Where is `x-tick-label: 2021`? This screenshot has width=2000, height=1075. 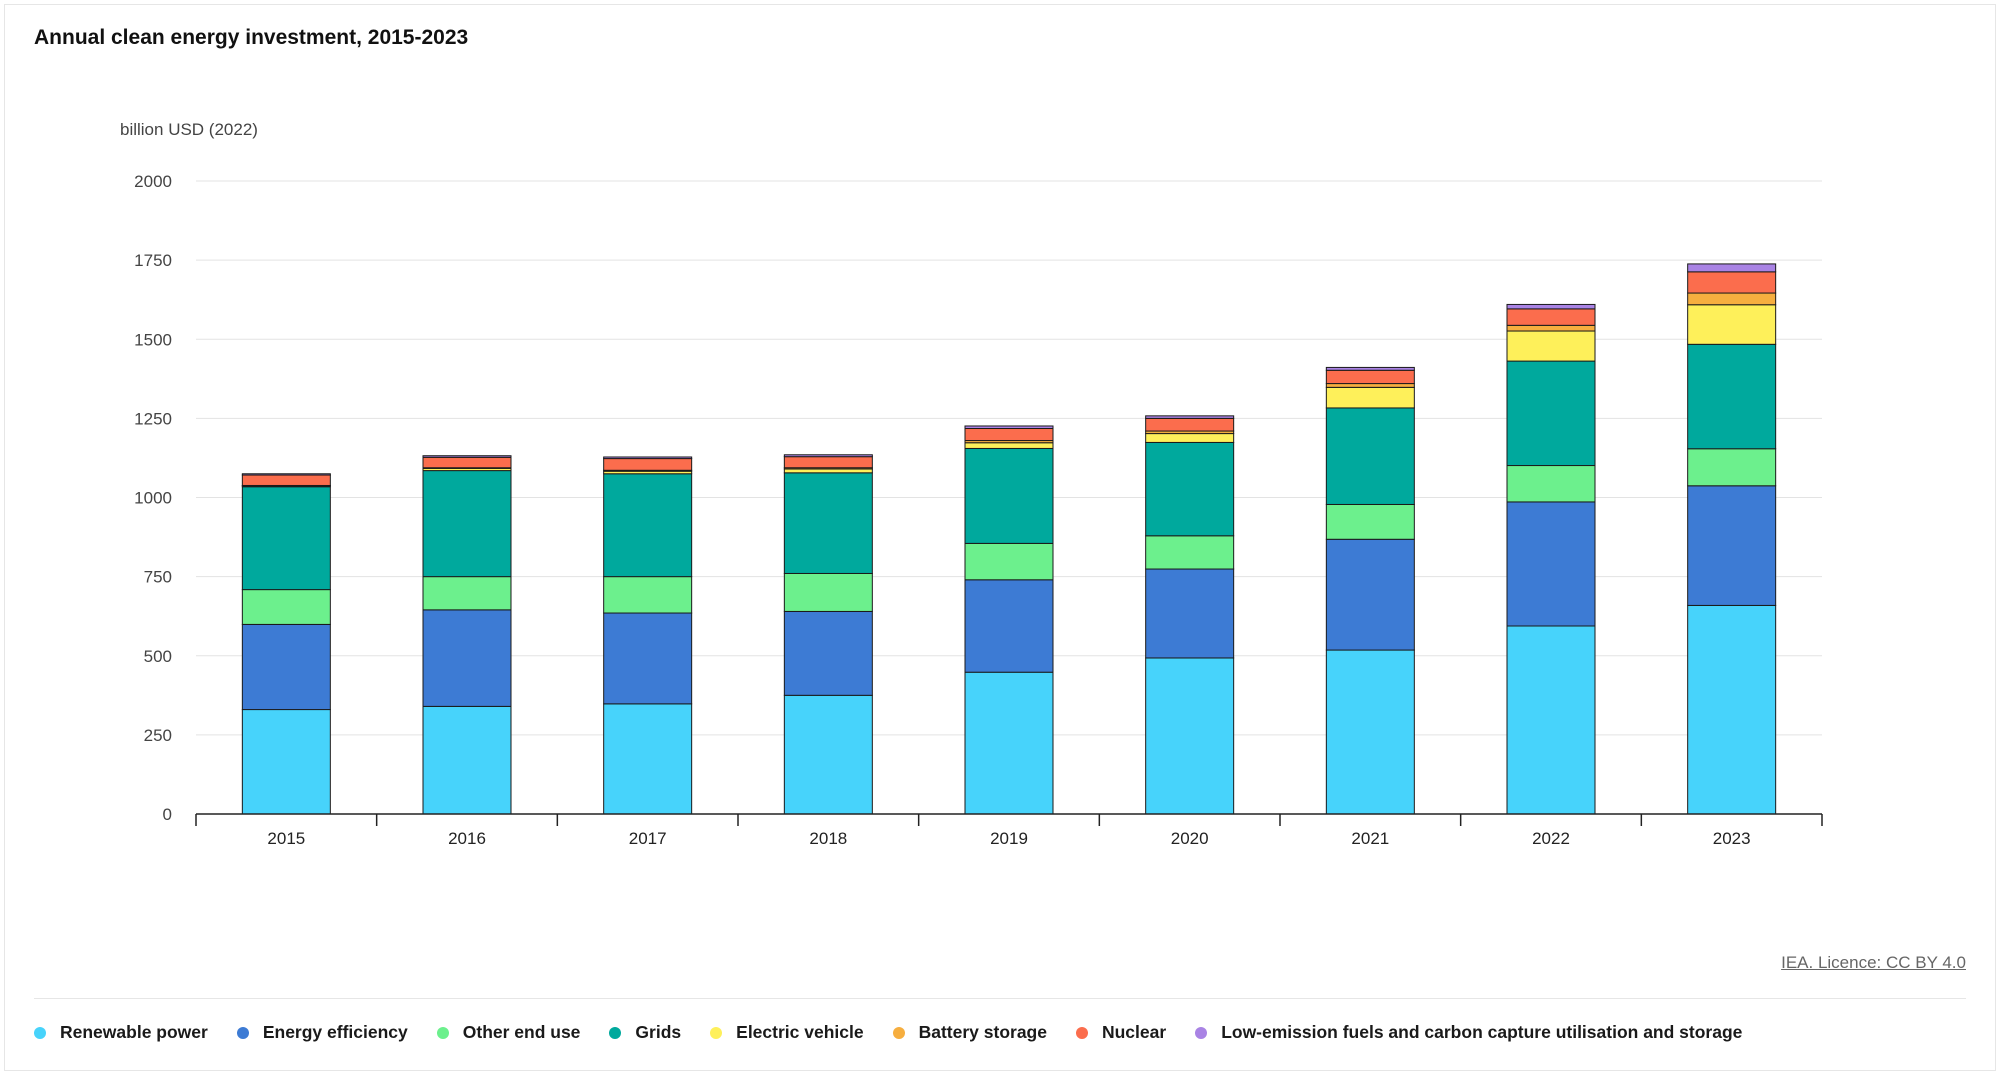
x-tick-label: 2021 is located at coordinates (1370, 838).